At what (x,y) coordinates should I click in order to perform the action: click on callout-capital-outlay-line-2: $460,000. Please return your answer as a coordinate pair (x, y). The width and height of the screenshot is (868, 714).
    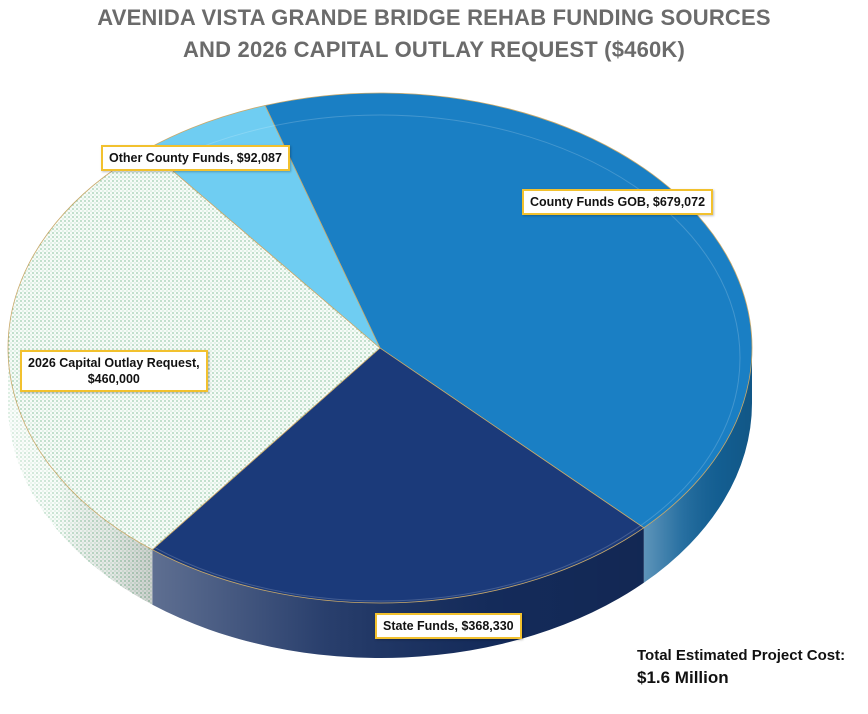
    Looking at the image, I should click on (113, 379).